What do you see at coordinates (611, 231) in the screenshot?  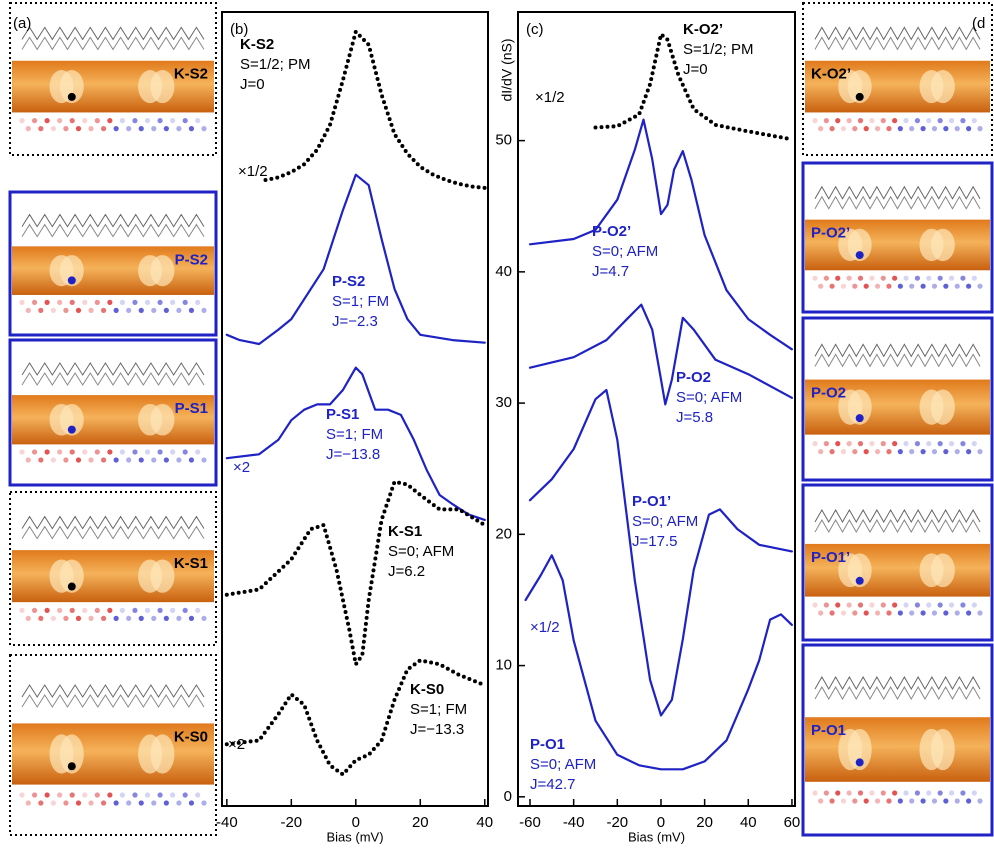 I see `series-name: P-O2’` at bounding box center [611, 231].